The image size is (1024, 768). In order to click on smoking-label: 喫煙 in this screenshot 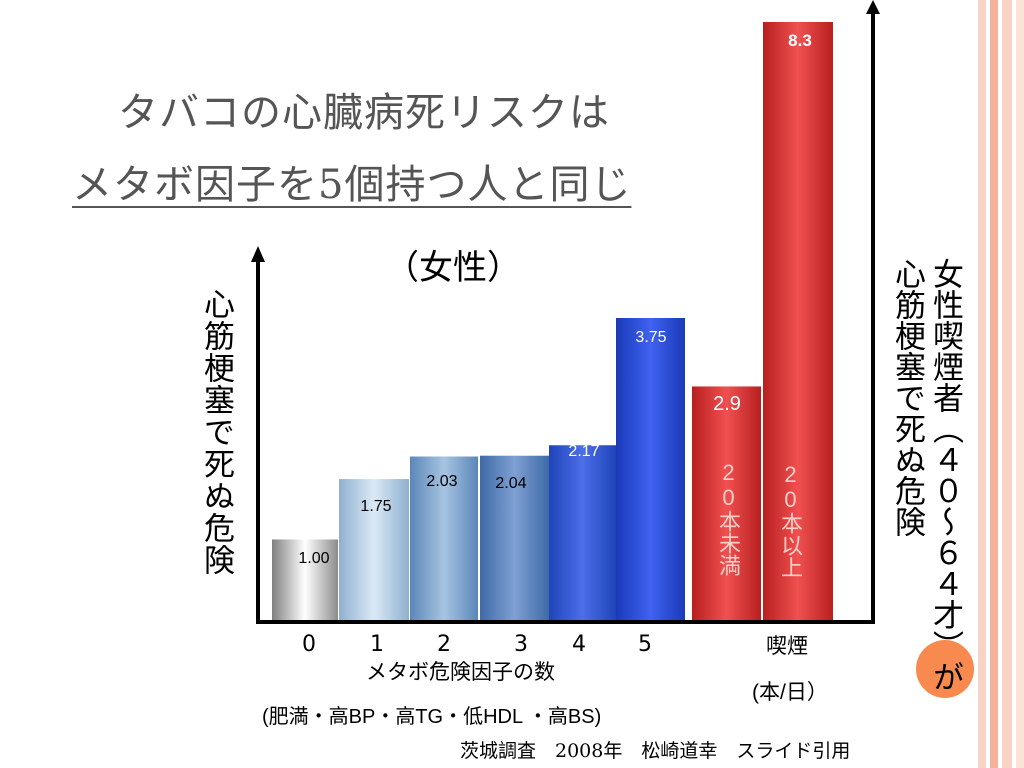, I will do `click(787, 646)`.